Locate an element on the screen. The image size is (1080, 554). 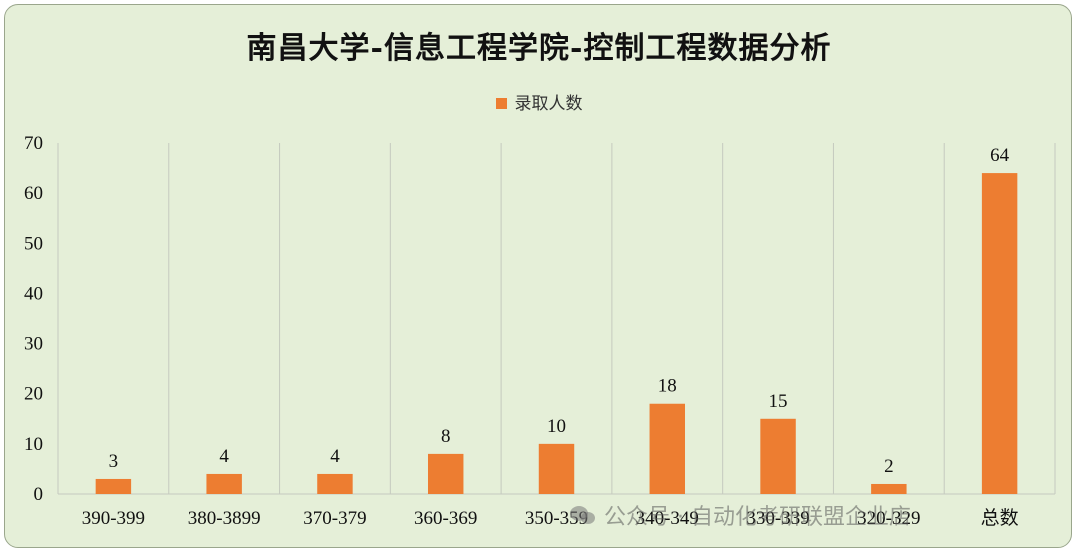
legend-swatch is located at coordinates (501, 103).